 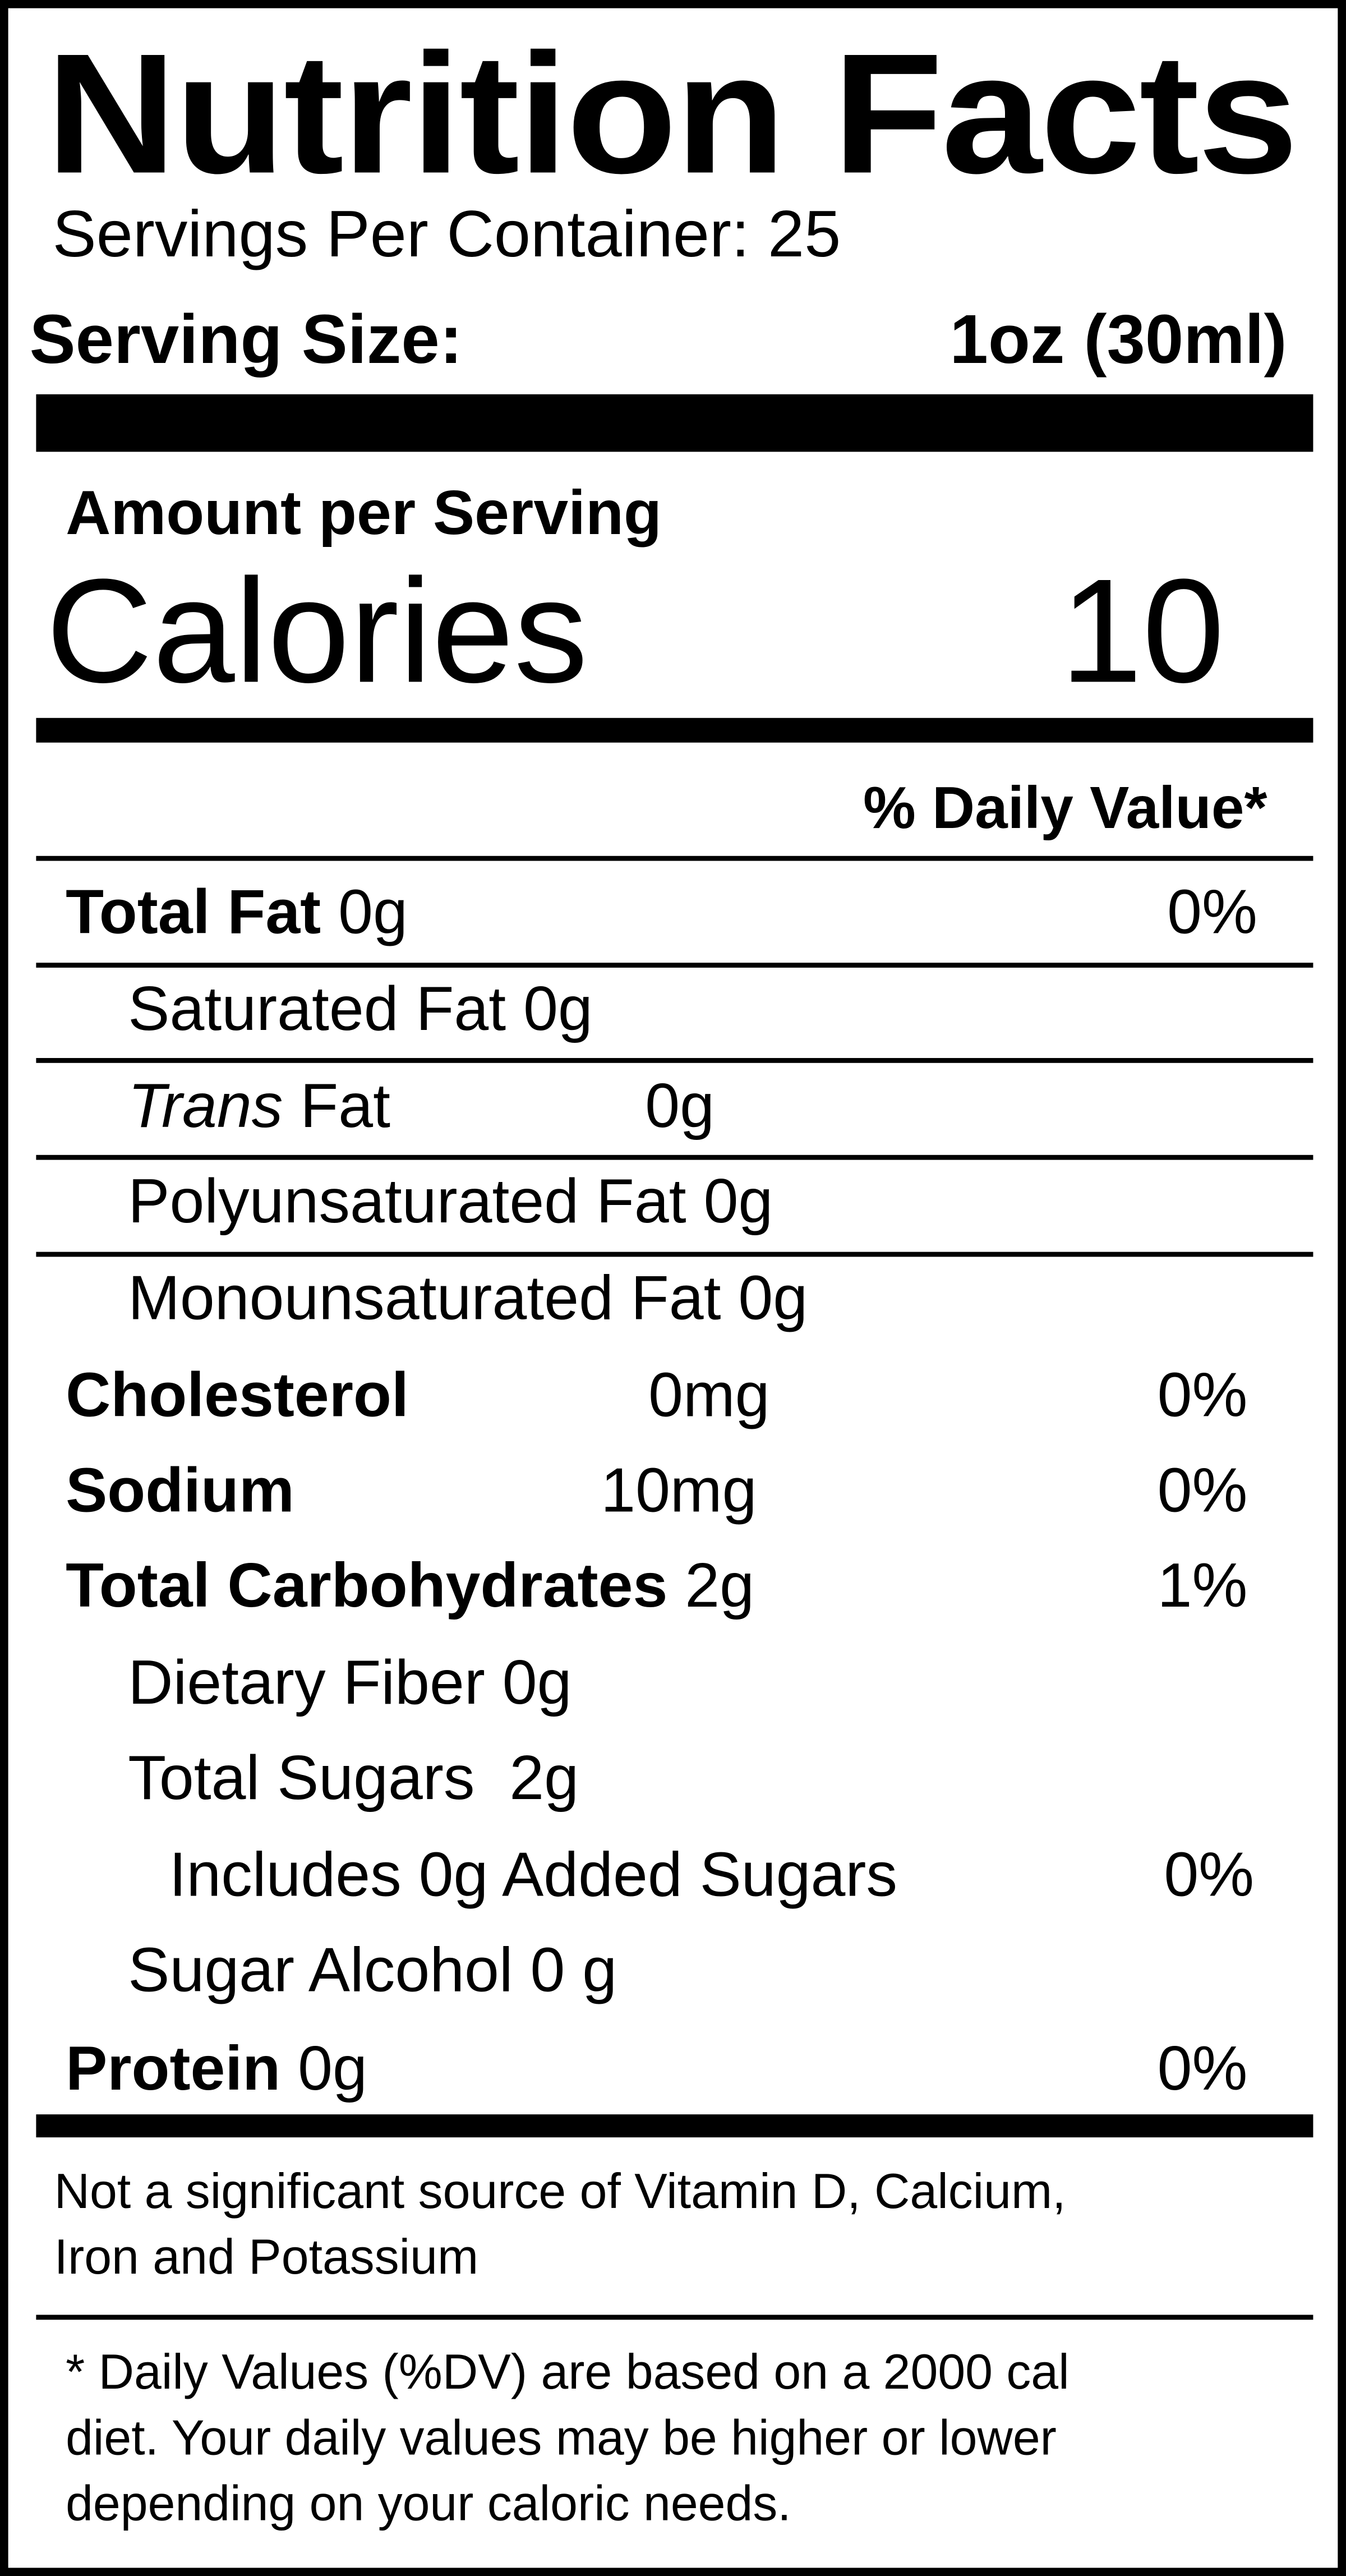 What do you see at coordinates (360, 1011) in the screenshot?
I see `row-saturated-fat: Saturated Fat 0g` at bounding box center [360, 1011].